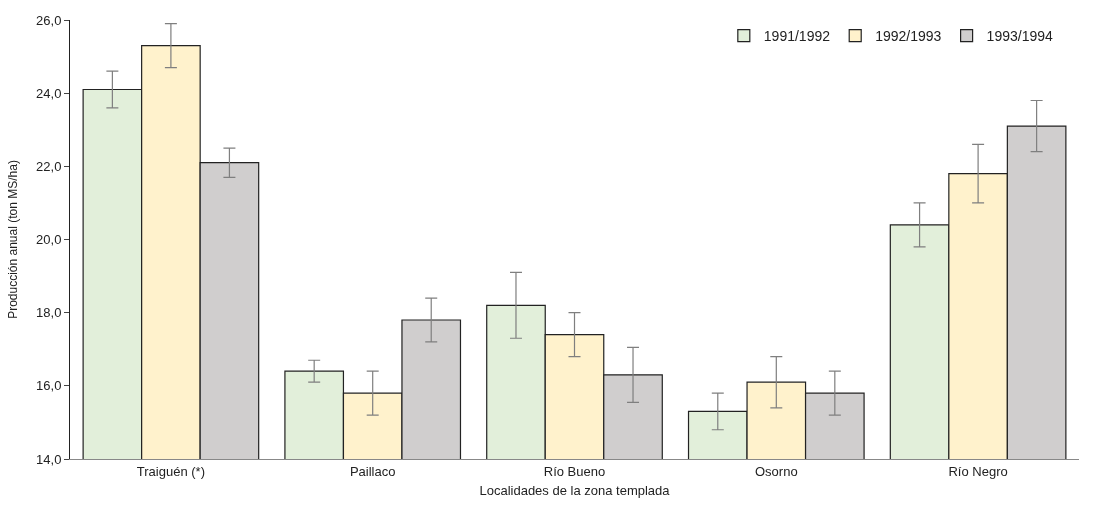  Describe the element at coordinates (1019, 36) in the screenshot. I see `legend-label: 1993/1994` at that location.